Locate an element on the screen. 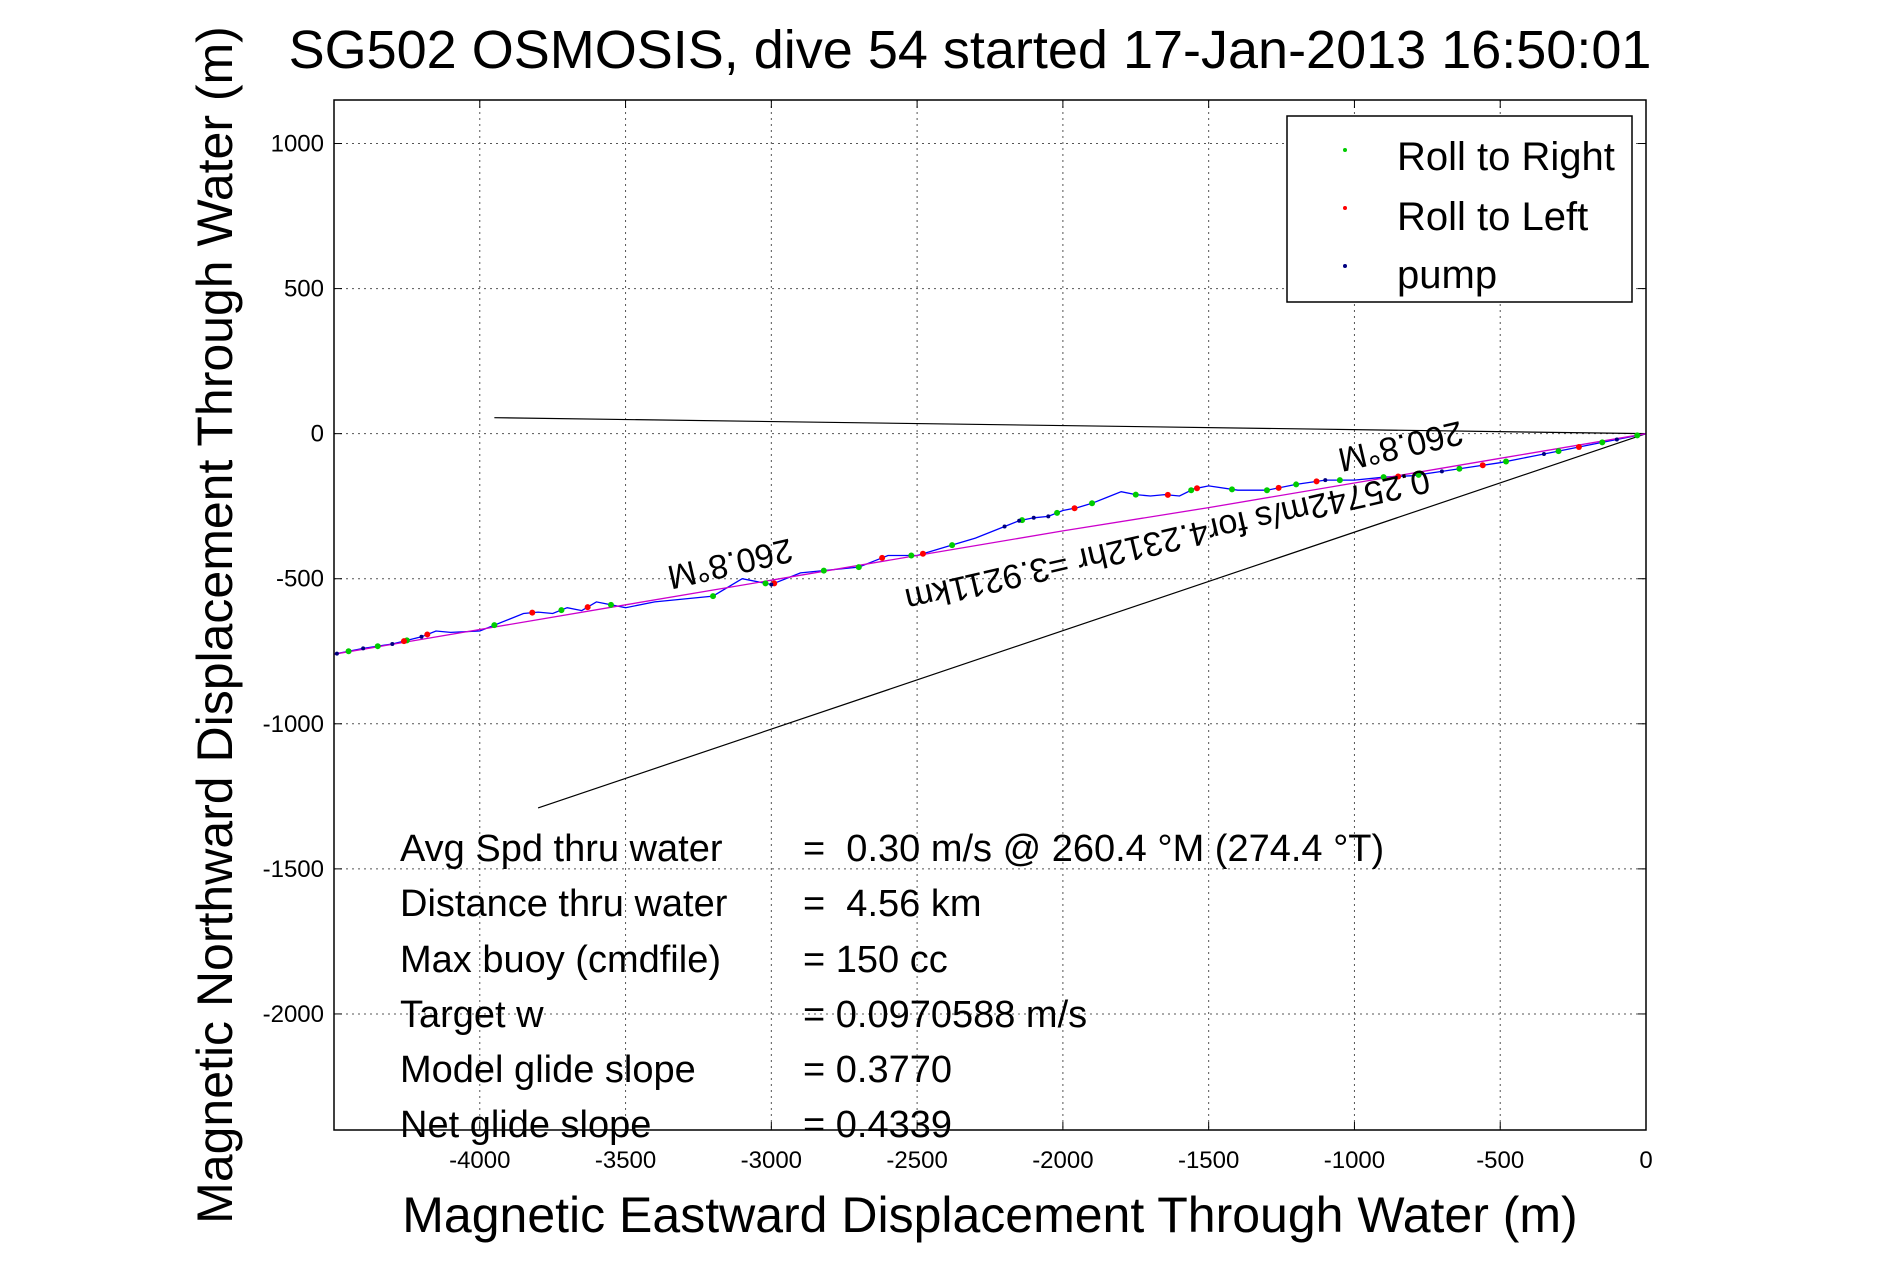 Image resolution: width=1891 pixels, height=1262 pixels. stat-value-model-slope: = 0.3770 is located at coordinates (877, 1070).